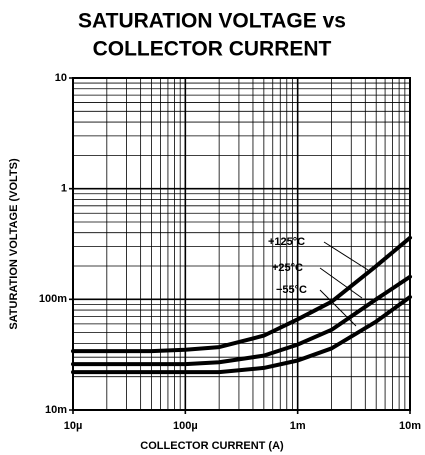 Image resolution: width=425 pixels, height=455 pixels. Describe the element at coordinates (287, 268) in the screenshot. I see `annotation: +25°C` at that location.